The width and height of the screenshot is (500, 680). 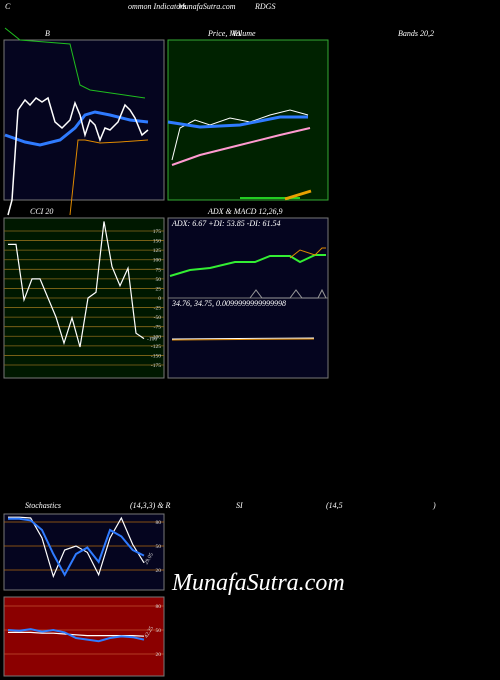 What do you see at coordinates (247, 265) in the screenshot?
I see `adx-line` at bounding box center [247, 265].